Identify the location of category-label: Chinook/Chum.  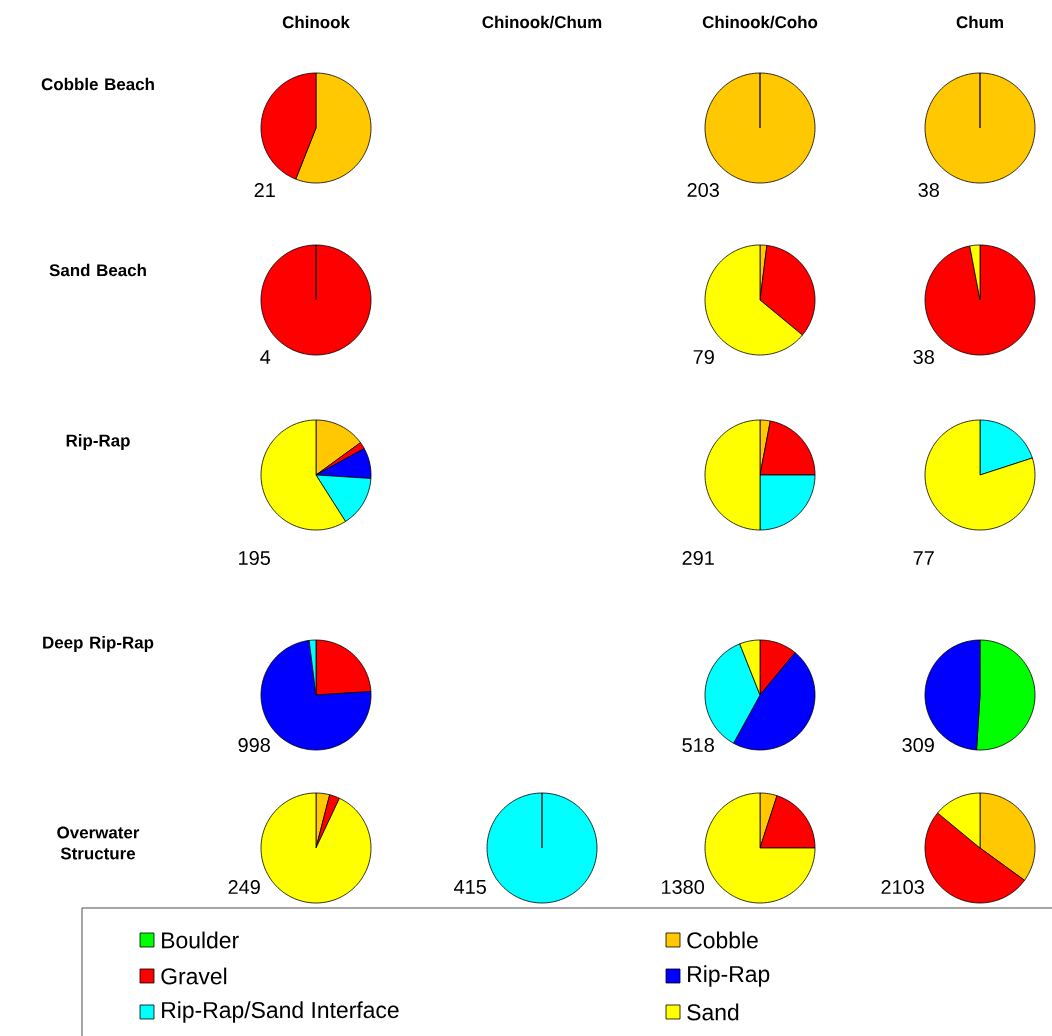
(542, 22).